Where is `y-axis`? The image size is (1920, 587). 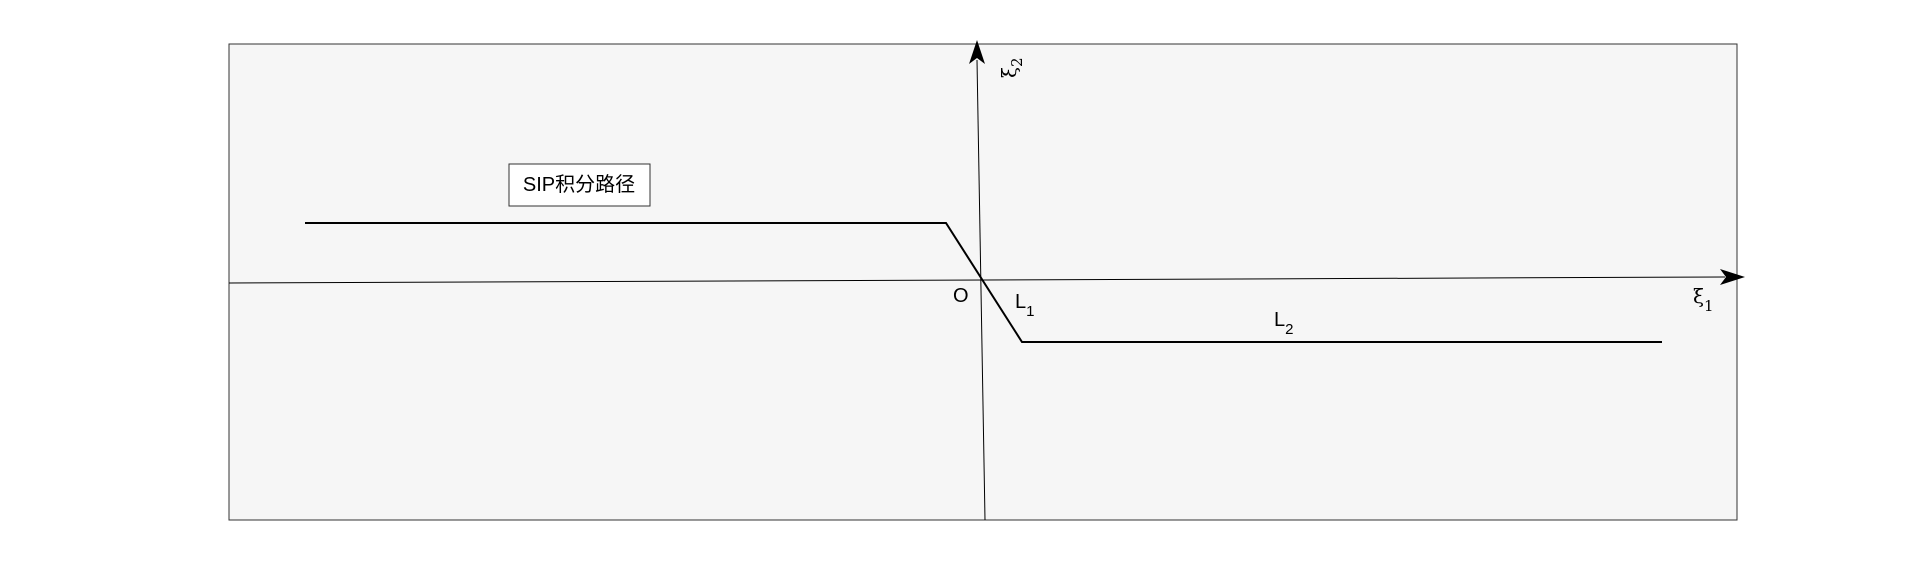 y-axis is located at coordinates (981, 290).